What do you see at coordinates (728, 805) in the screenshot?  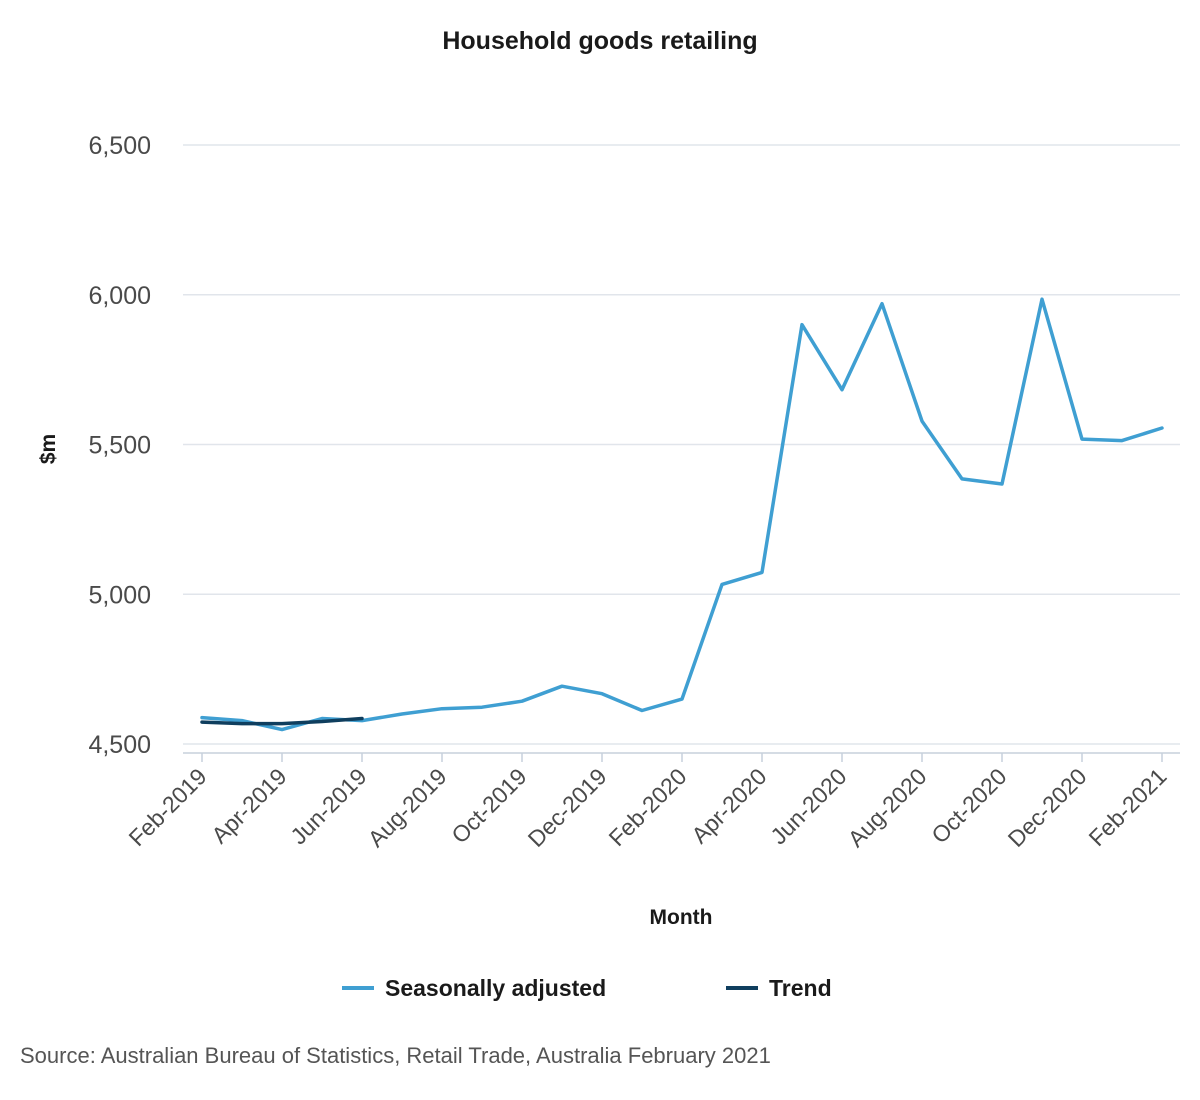 I see `x-tick-label: Apr-2020` at bounding box center [728, 805].